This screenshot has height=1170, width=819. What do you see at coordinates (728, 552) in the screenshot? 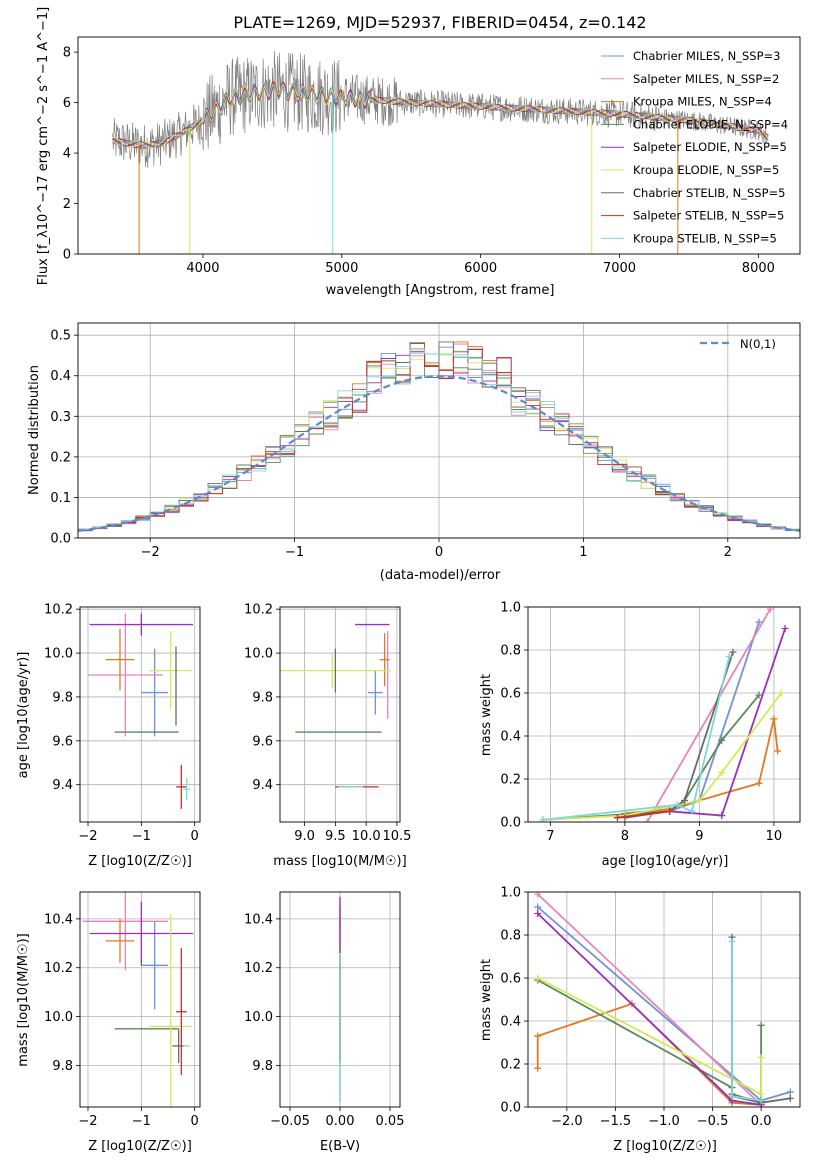
I see `x-tick-label: 2` at bounding box center [728, 552].